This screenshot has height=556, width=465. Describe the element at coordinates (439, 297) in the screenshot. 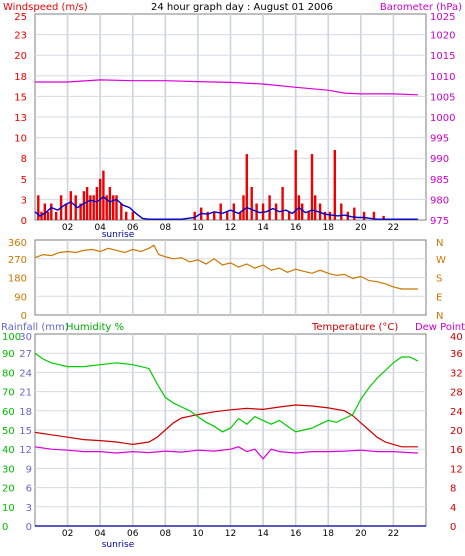

I see `y-tick-label: E` at that location.